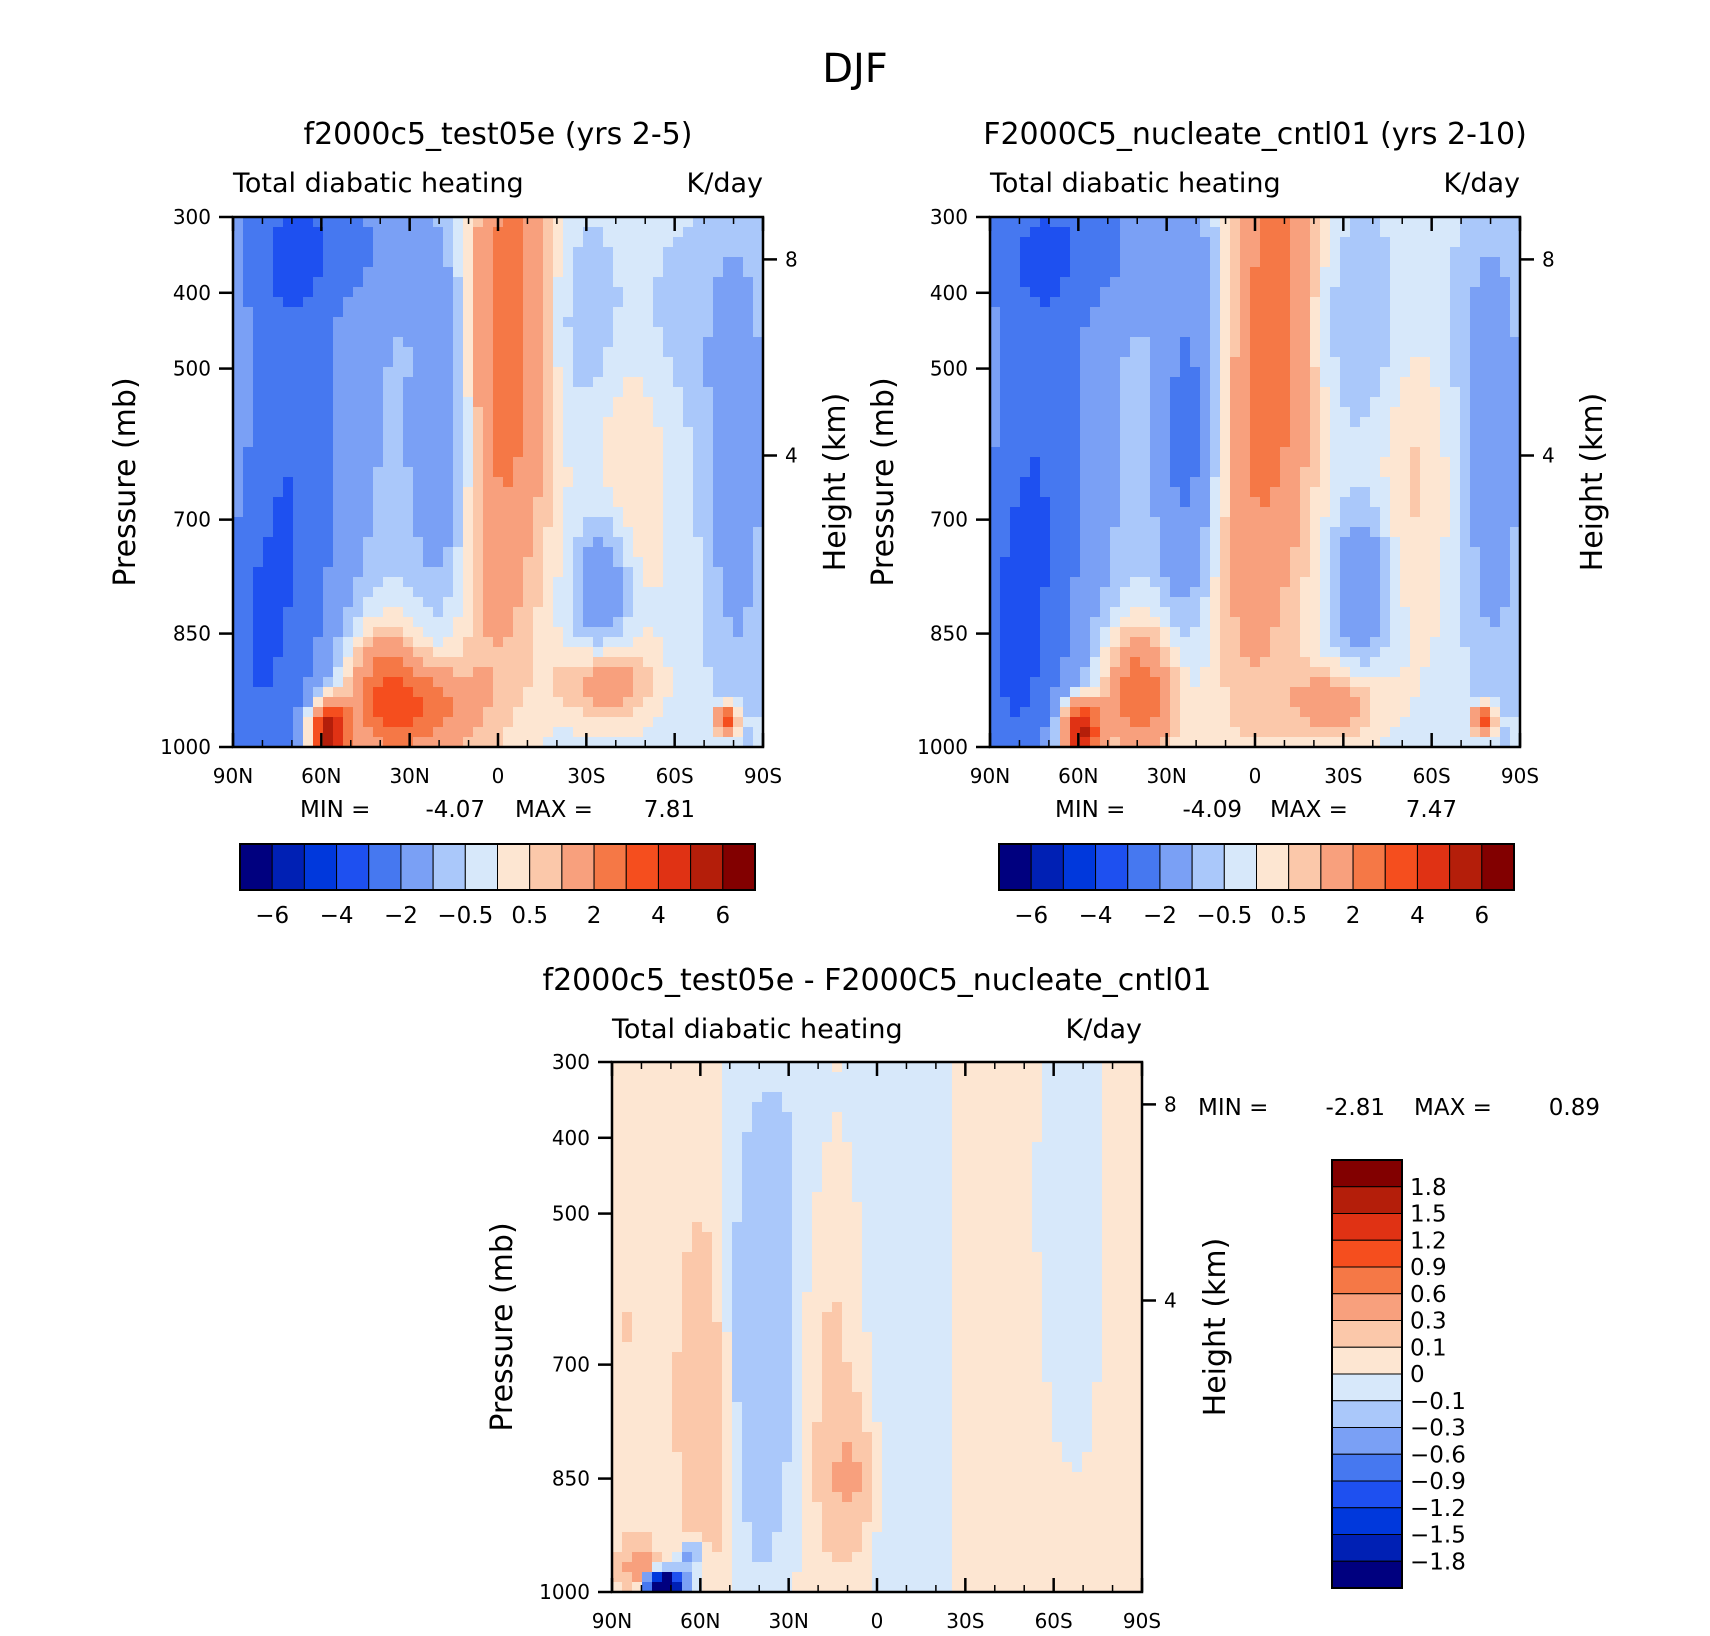 The image size is (1710, 1636). Describe the element at coordinates (586, 776) in the screenshot. I see `x-tick-label: 30S` at that location.